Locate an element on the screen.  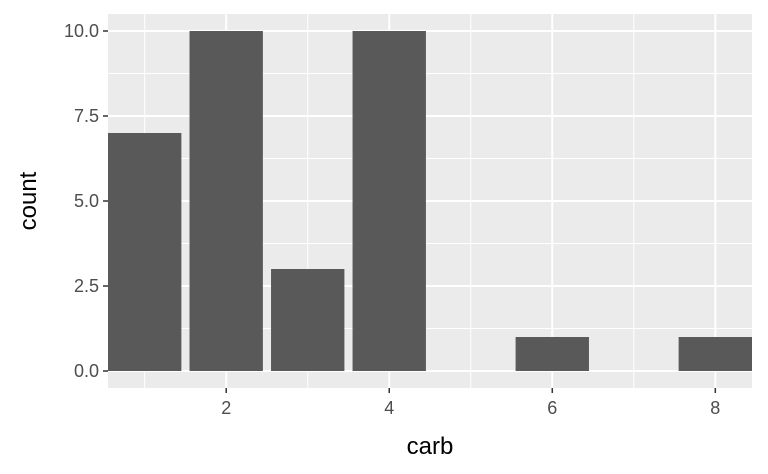
y-tick-label: 5.0 is located at coordinates (86, 201).